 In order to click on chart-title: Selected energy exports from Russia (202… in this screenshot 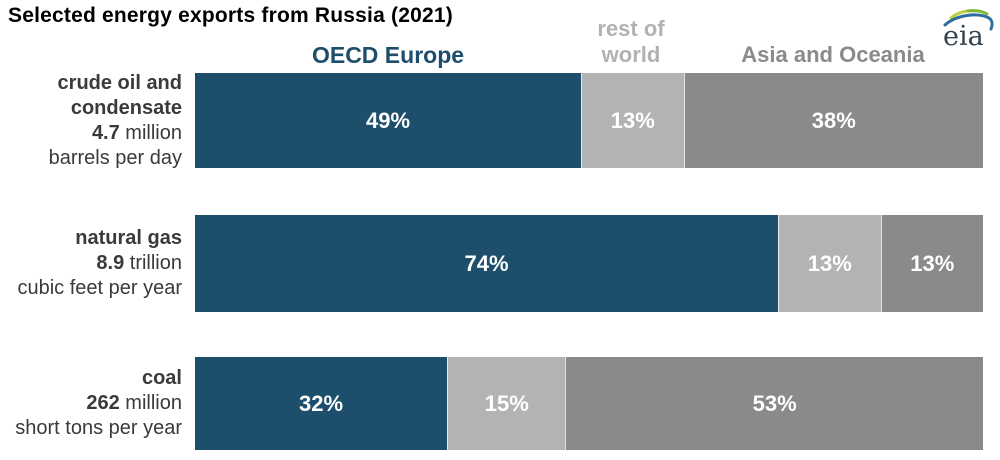, I will do `click(230, 15)`.